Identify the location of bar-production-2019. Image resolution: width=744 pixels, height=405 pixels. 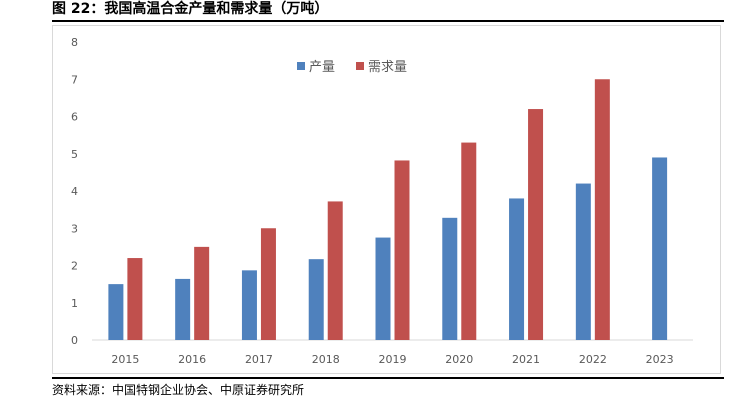
(383, 288).